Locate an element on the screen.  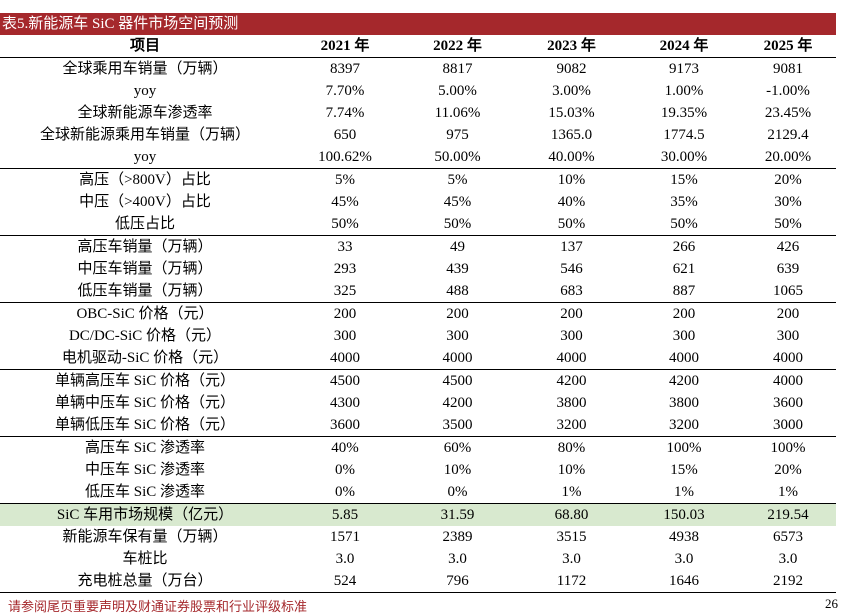
table-row: 全球新能源乘用车销量（万辆） 650 975 1365.0 1774.5 2129.4 is located at coordinates (418, 135).